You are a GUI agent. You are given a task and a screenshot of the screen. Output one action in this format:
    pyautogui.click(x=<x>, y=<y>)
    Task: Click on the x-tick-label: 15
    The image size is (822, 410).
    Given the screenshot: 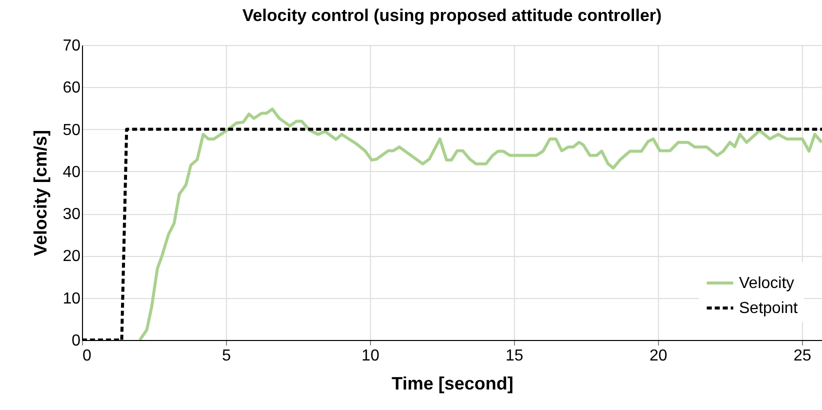 What is the action you would take?
    pyautogui.click(x=515, y=356)
    